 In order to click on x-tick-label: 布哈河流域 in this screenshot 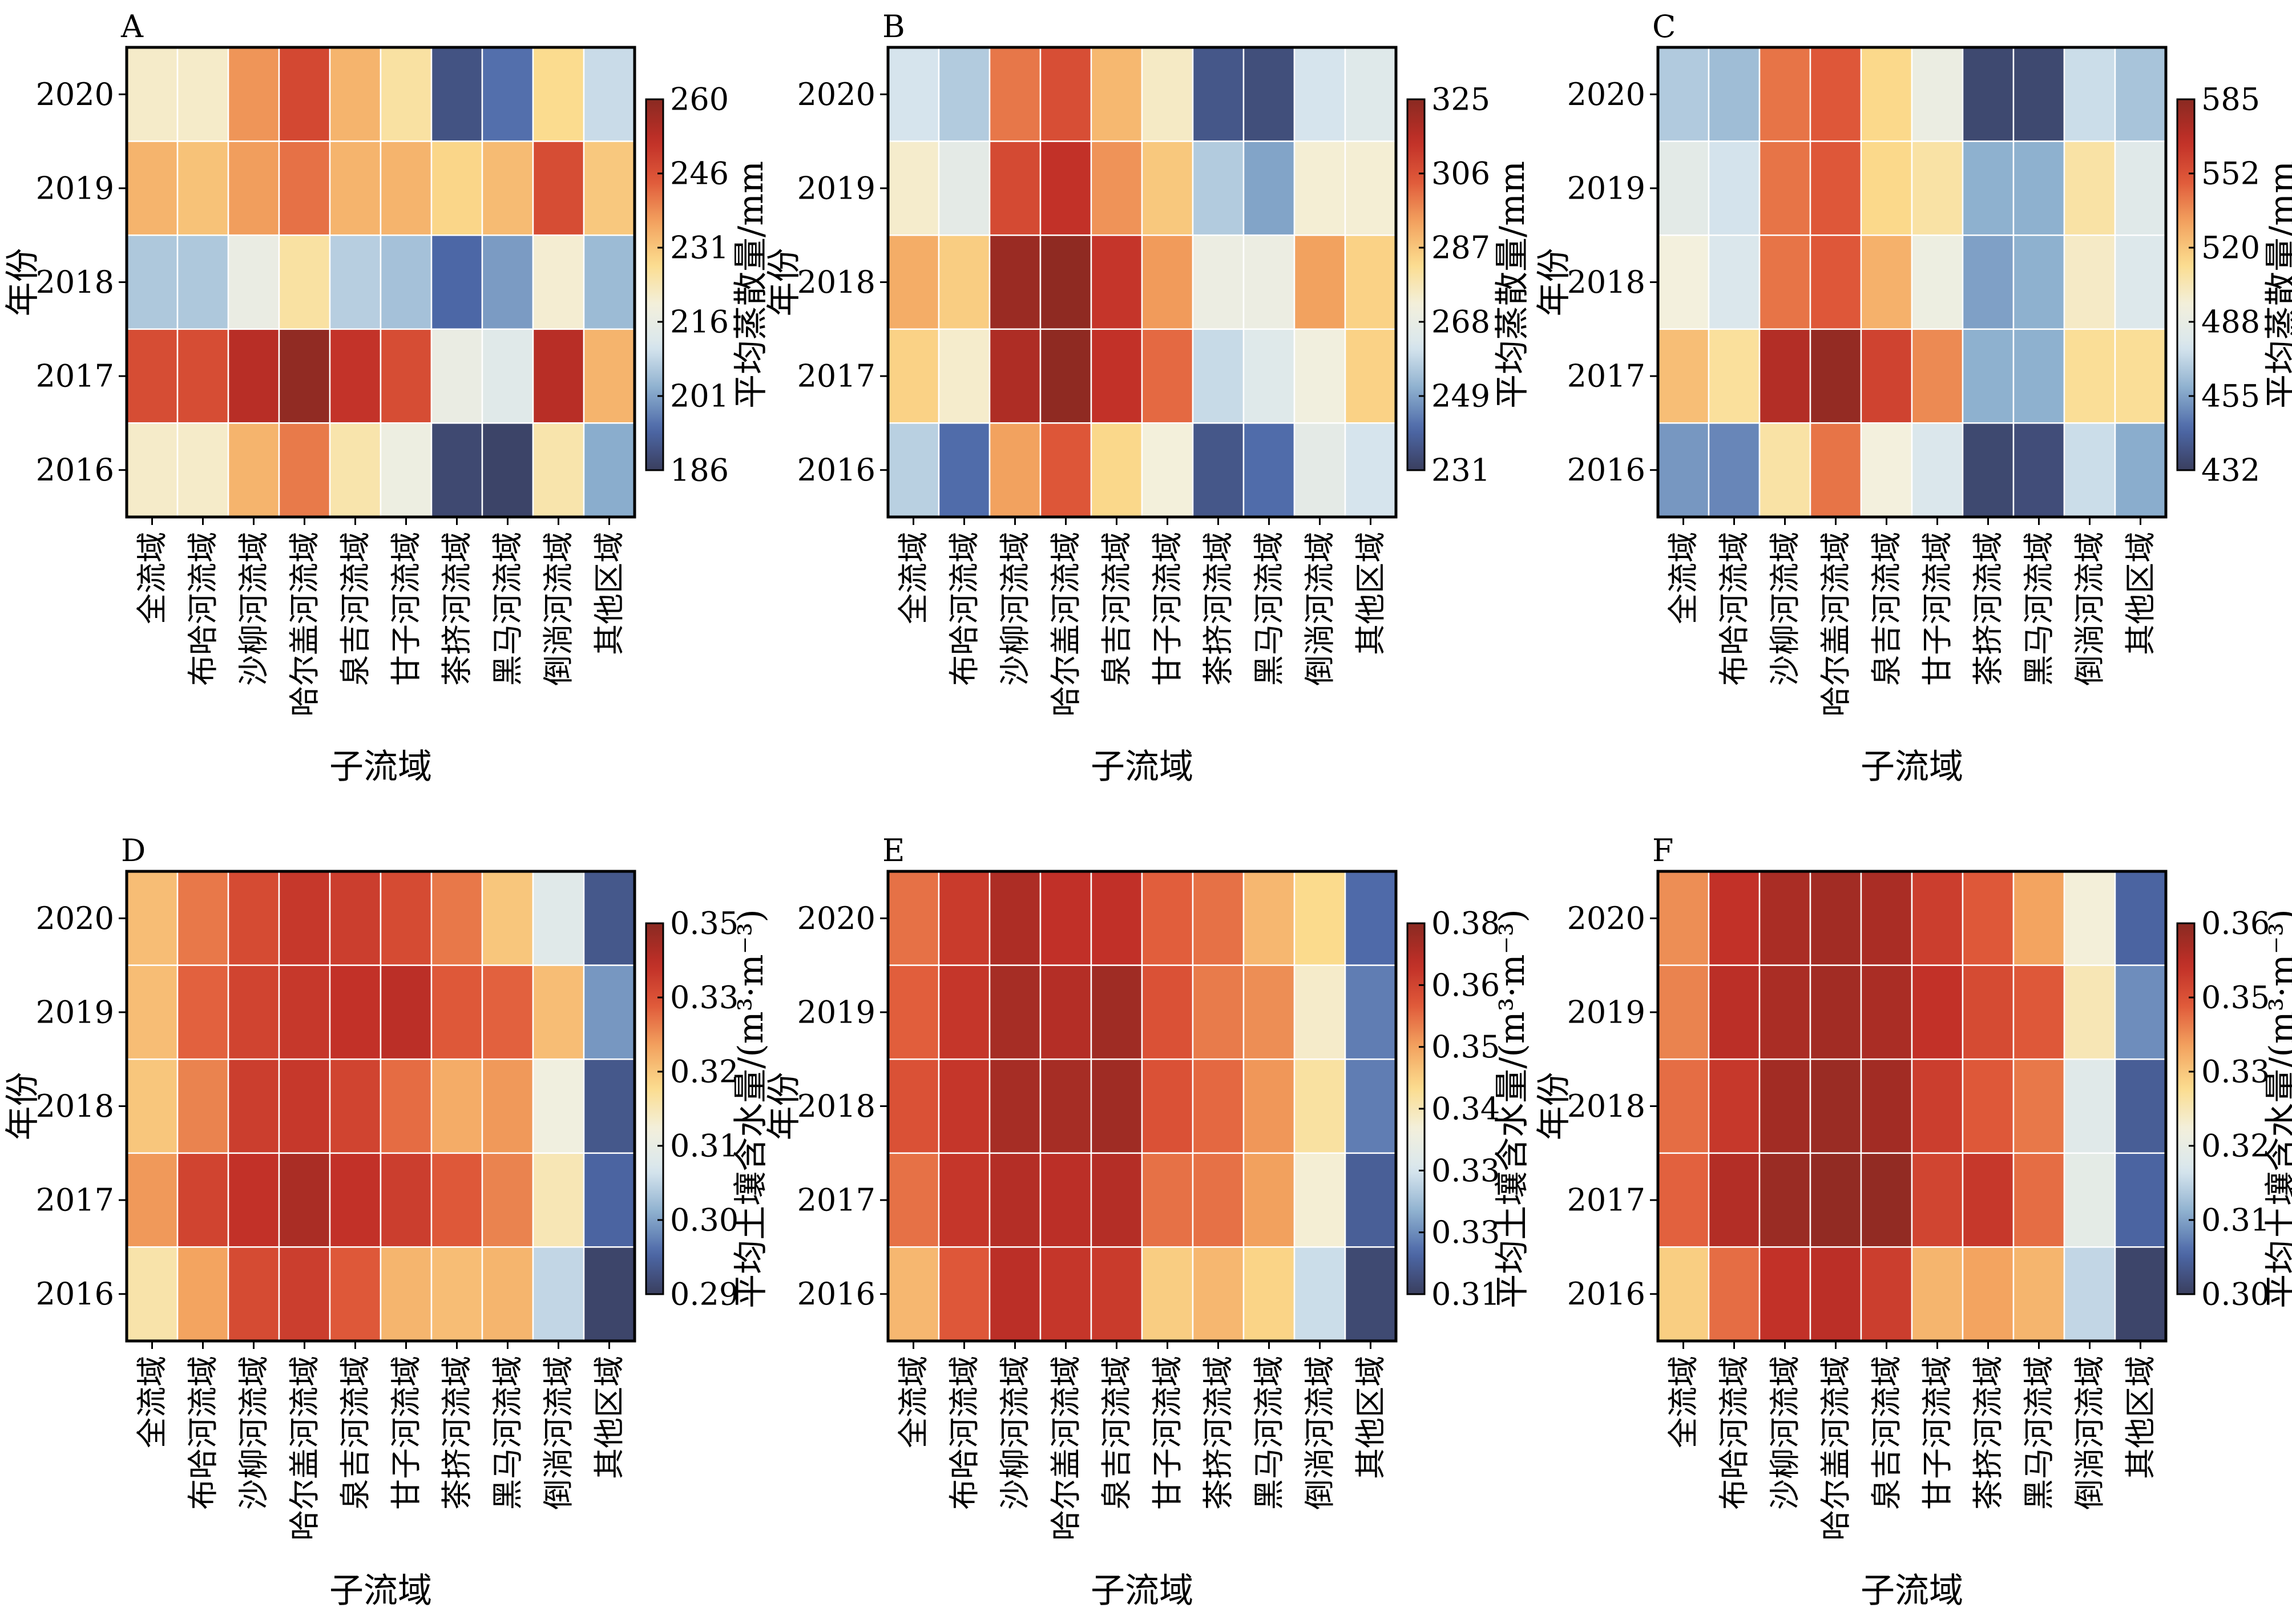, I will do `click(203, 1433)`.